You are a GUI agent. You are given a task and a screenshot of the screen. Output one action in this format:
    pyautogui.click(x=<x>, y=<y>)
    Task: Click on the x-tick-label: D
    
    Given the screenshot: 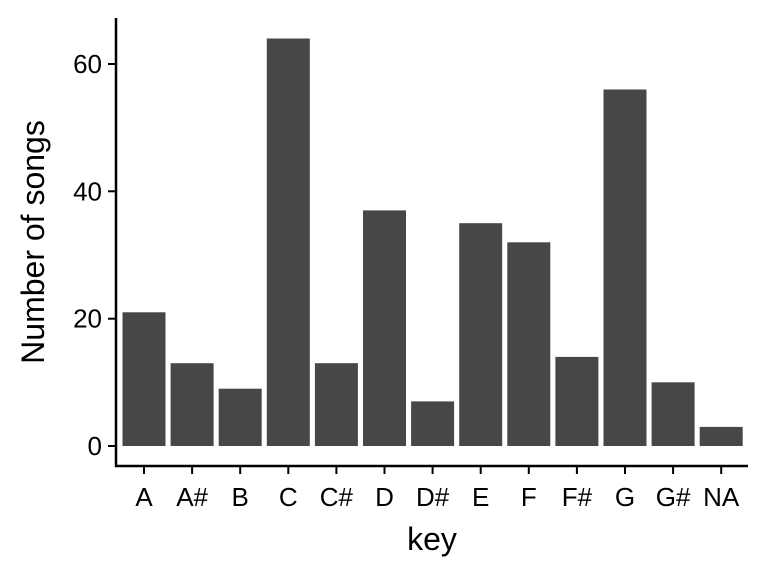 What is the action you would take?
    pyautogui.click(x=384, y=497)
    